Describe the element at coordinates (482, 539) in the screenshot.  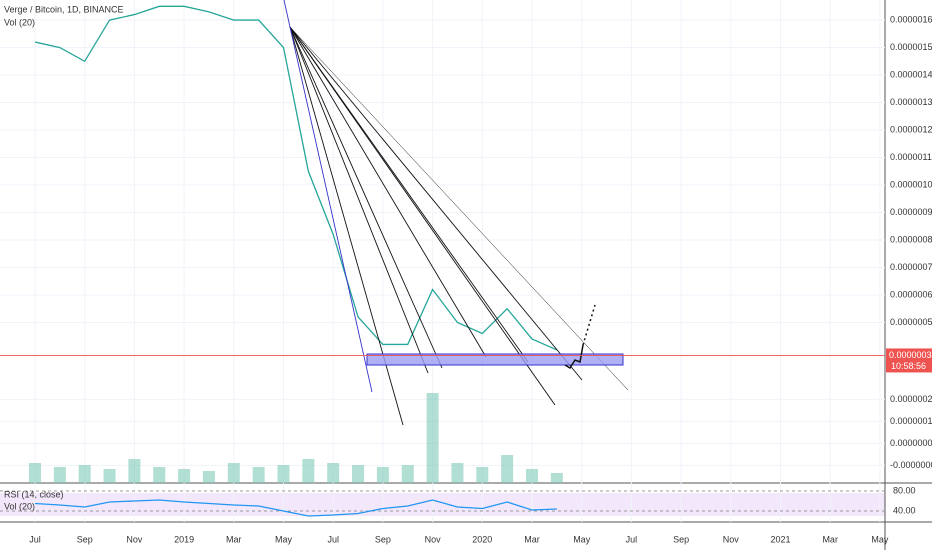
I see `x-tick-label: 2020` at that location.